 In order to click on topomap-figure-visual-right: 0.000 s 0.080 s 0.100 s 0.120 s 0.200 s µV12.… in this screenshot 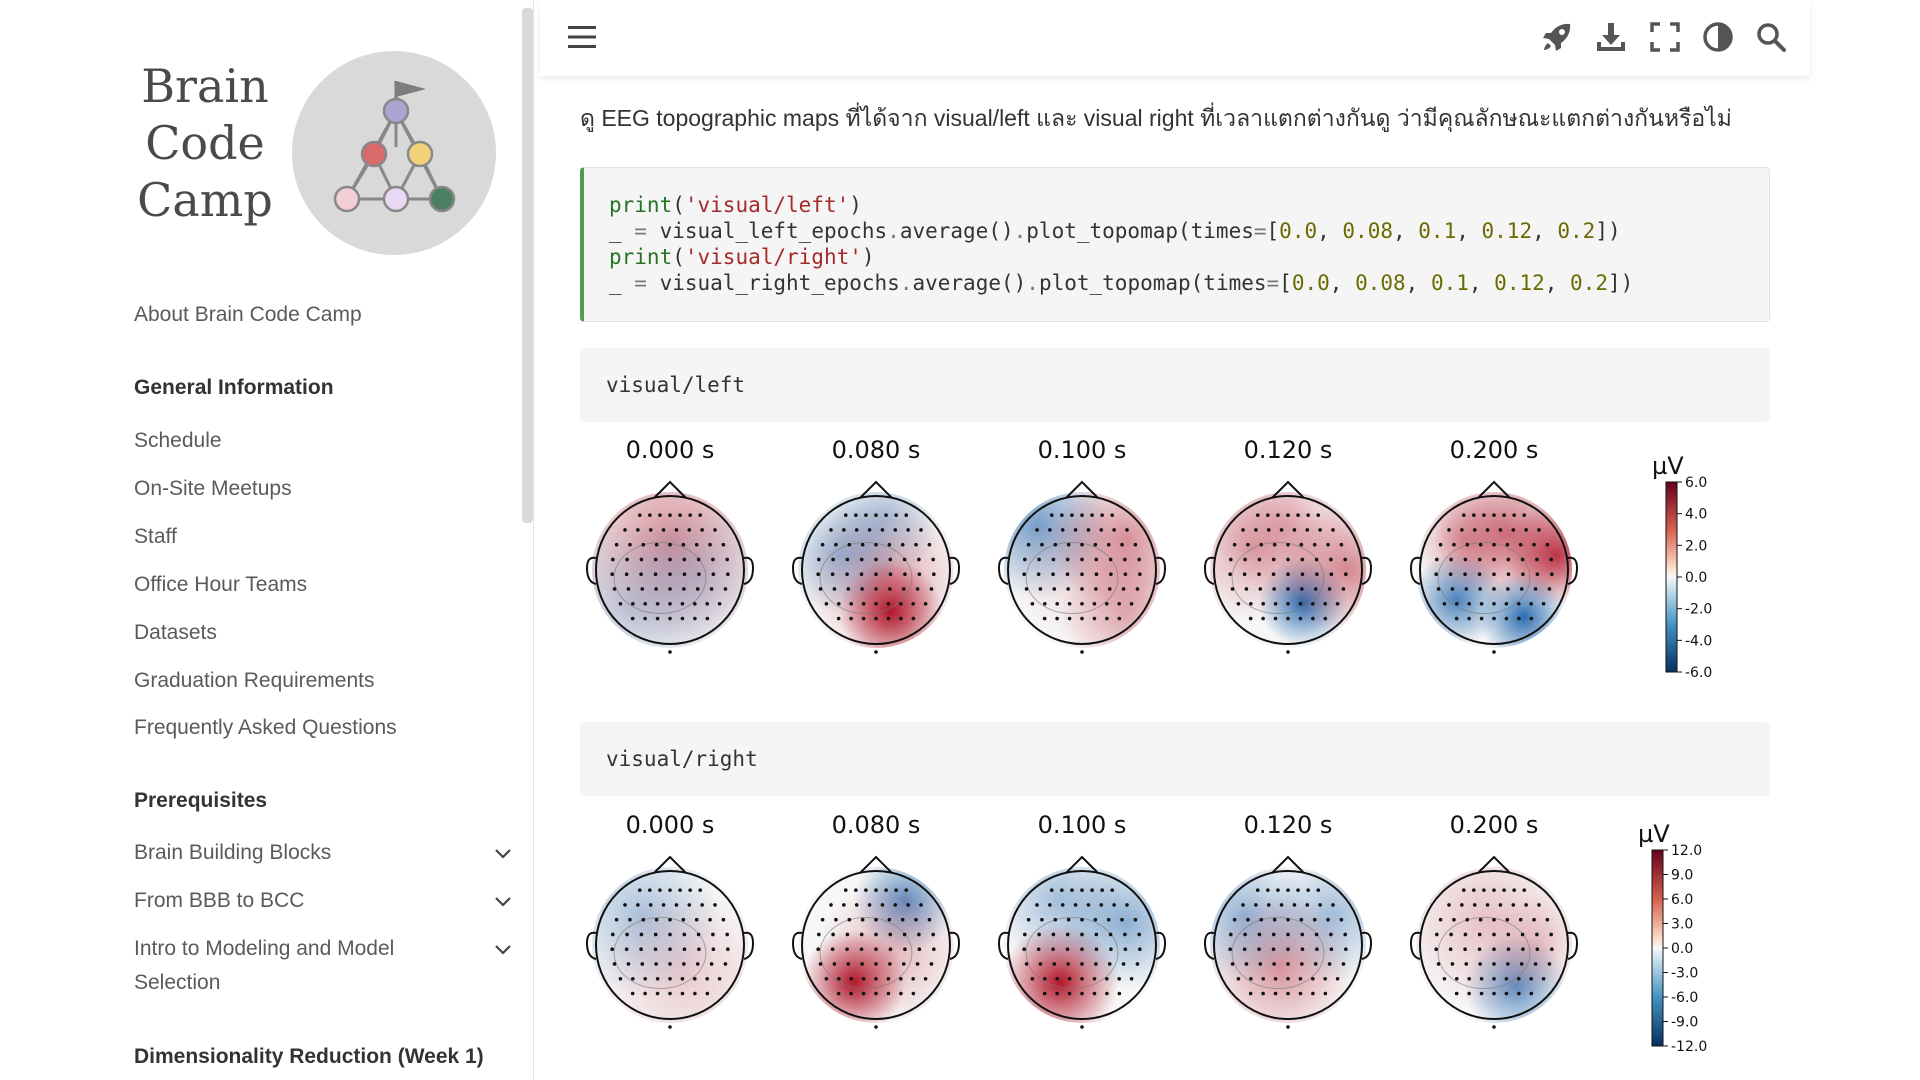, I will do `click(1146, 933)`.